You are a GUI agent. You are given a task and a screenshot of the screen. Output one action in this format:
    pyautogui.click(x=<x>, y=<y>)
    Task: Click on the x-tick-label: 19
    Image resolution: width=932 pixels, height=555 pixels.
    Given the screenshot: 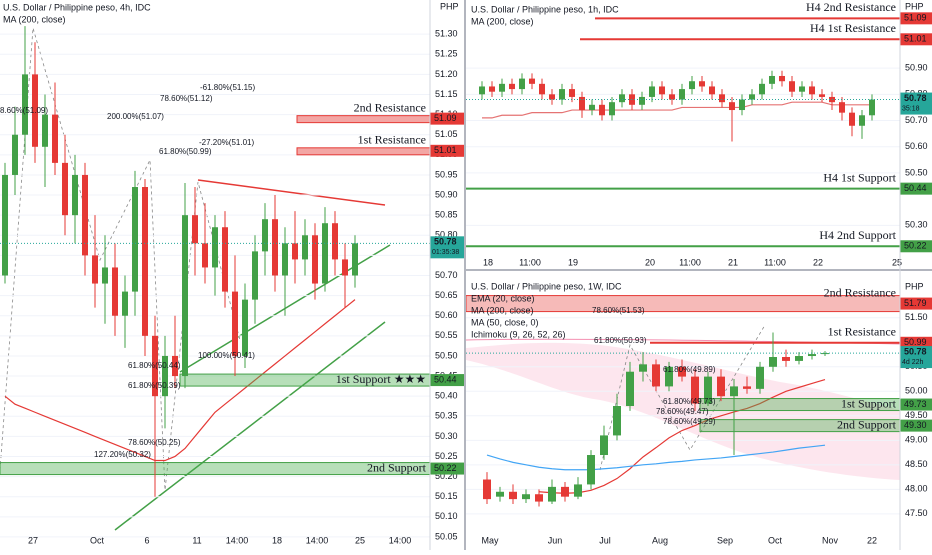 What is the action you would take?
    pyautogui.click(x=573, y=262)
    